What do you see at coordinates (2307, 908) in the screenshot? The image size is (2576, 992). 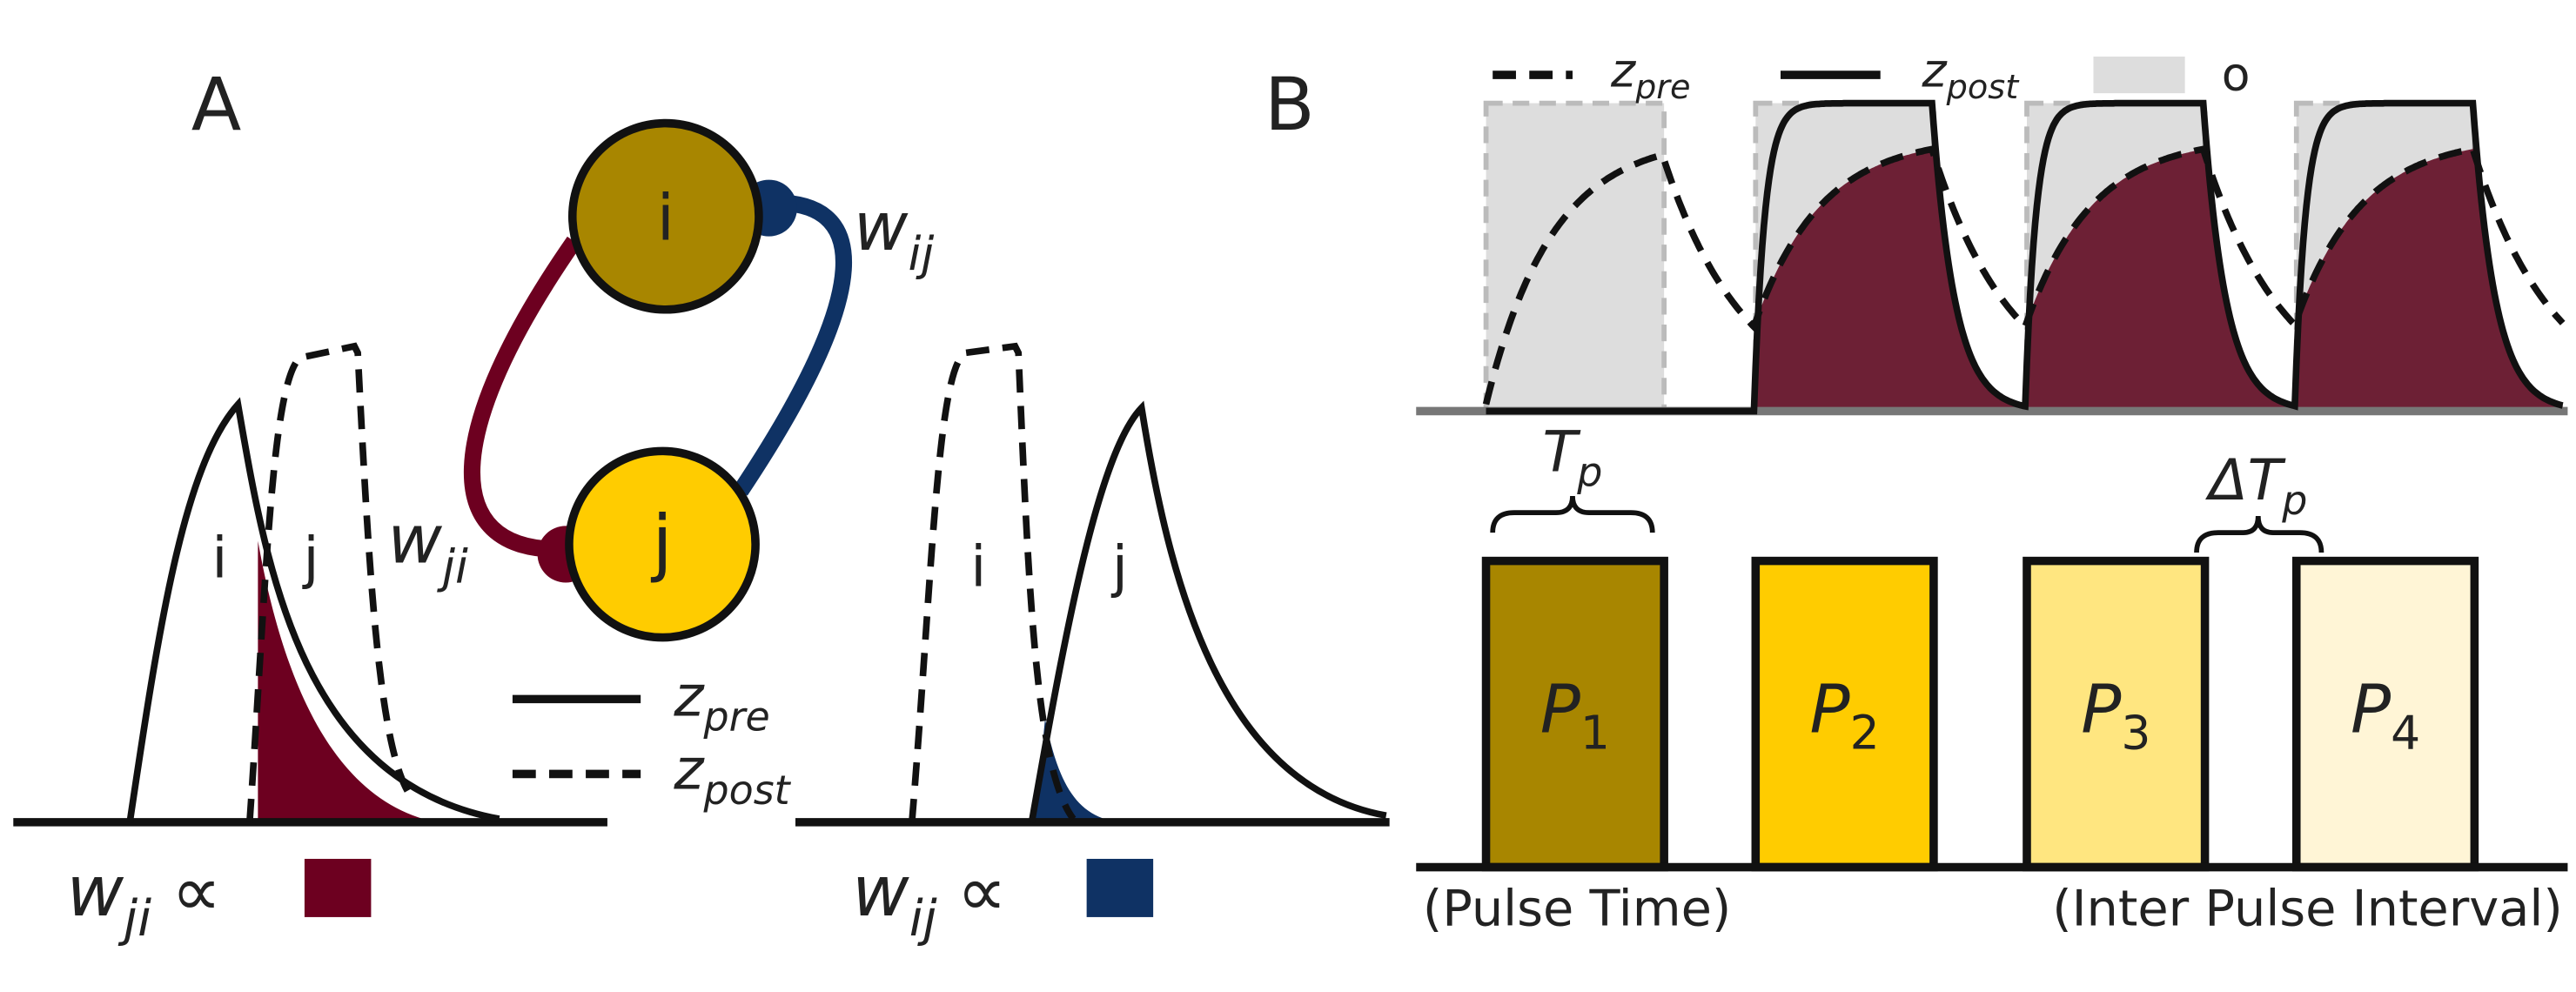 I see `caption: (Inter Pulse Interval)` at bounding box center [2307, 908].